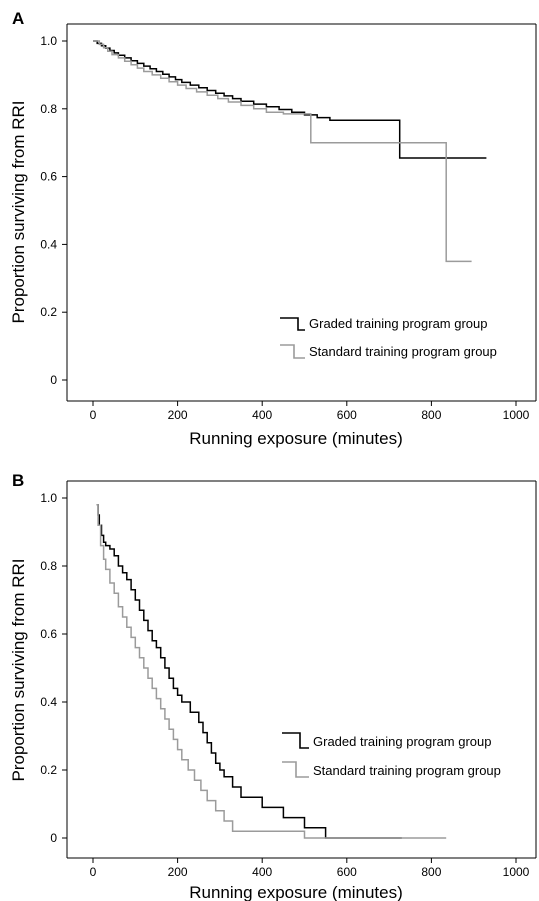  Describe the element at coordinates (48, 634) in the screenshot. I see `panel-b-y-tick-label-3: 0.6` at that location.